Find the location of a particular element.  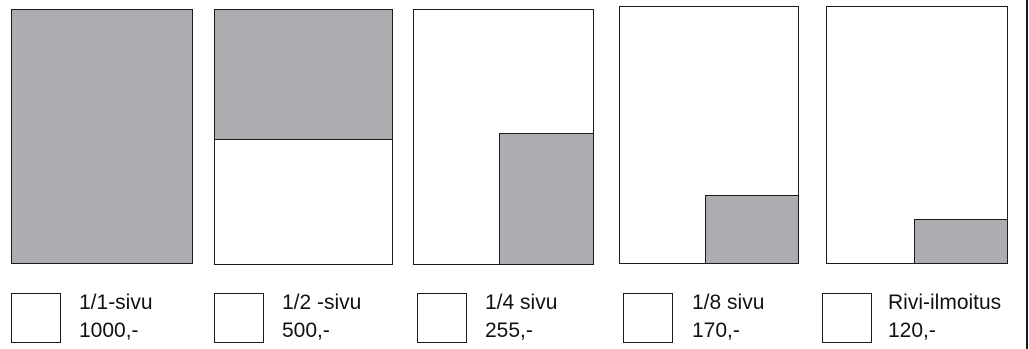

ad-area-quarter is located at coordinates (546, 198).